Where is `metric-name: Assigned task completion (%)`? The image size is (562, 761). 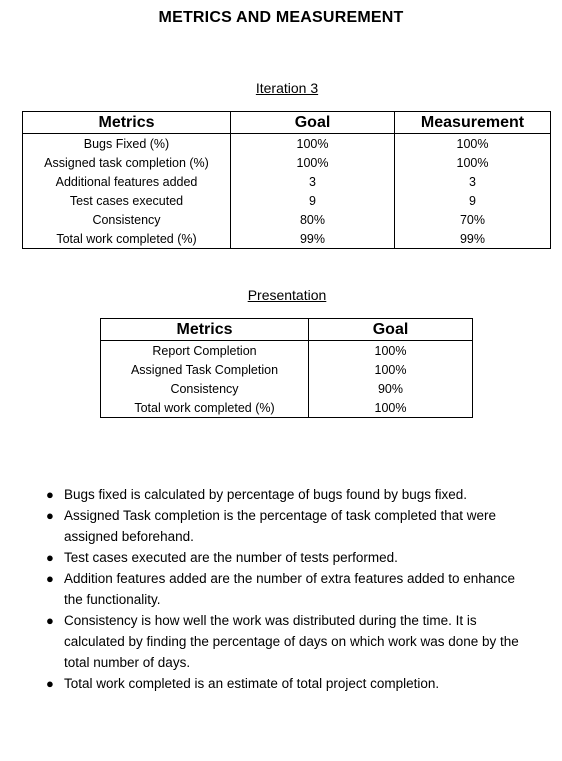
metric-name: Assigned task completion (%) is located at coordinates (126, 162).